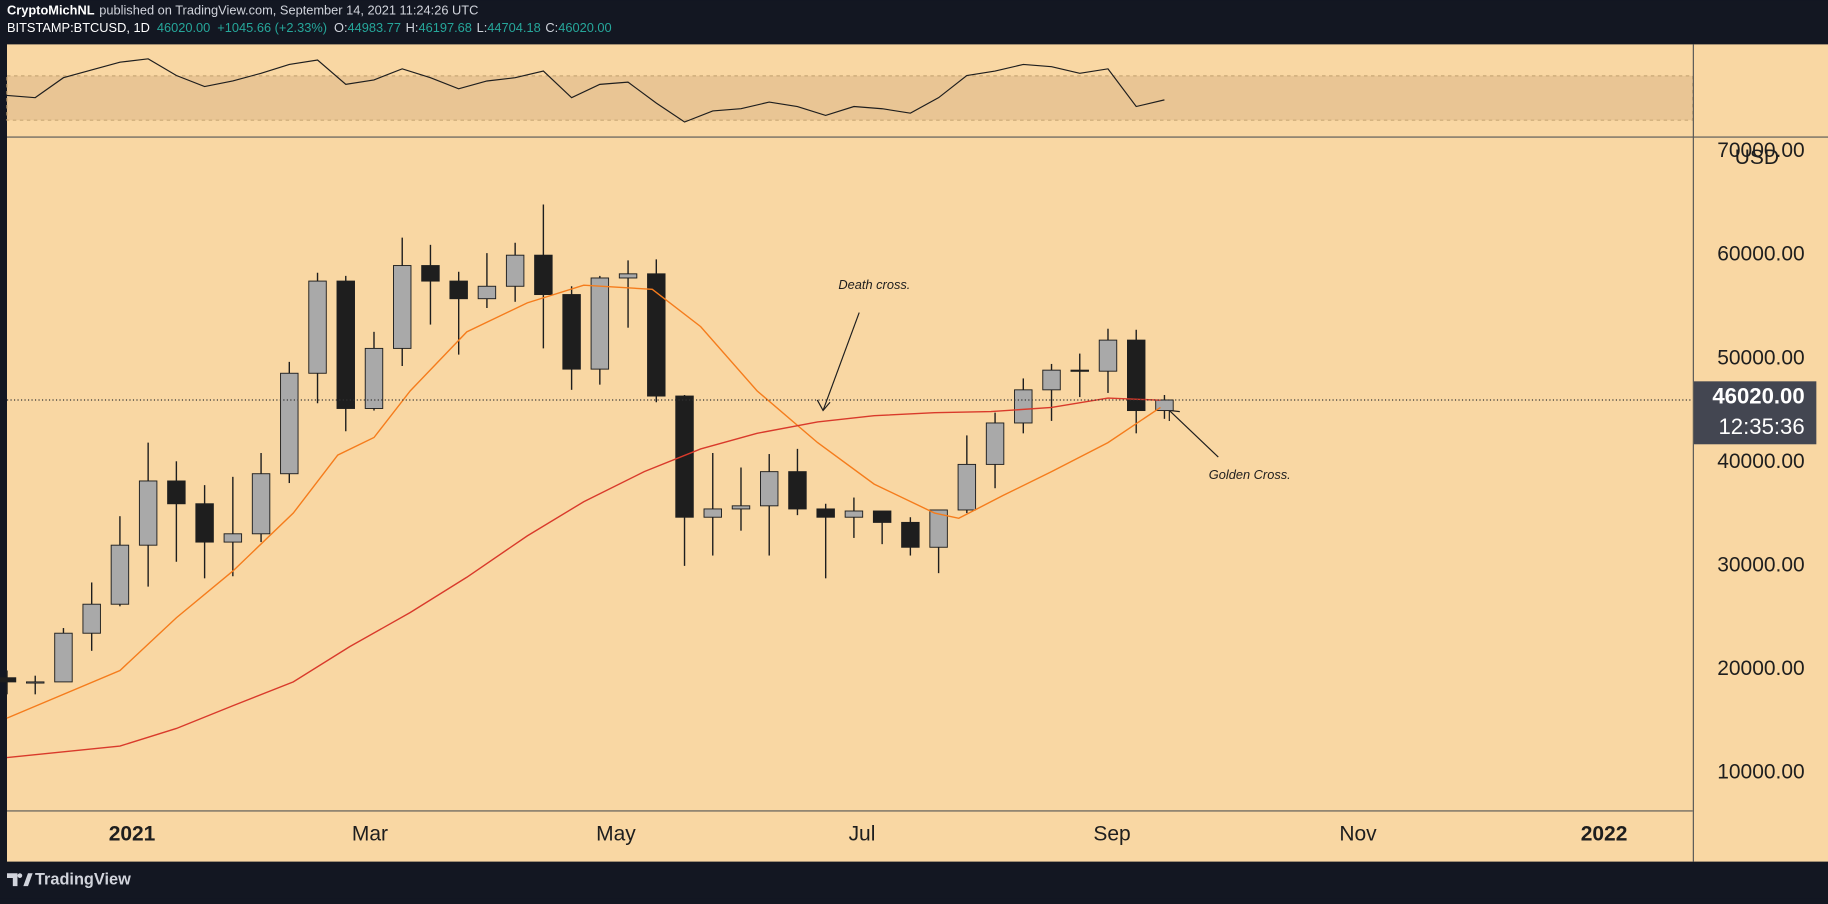 Image resolution: width=1828 pixels, height=904 pixels. Describe the element at coordinates (272, 28) in the screenshot. I see `change: +1045.66 (+2.33%)` at that location.